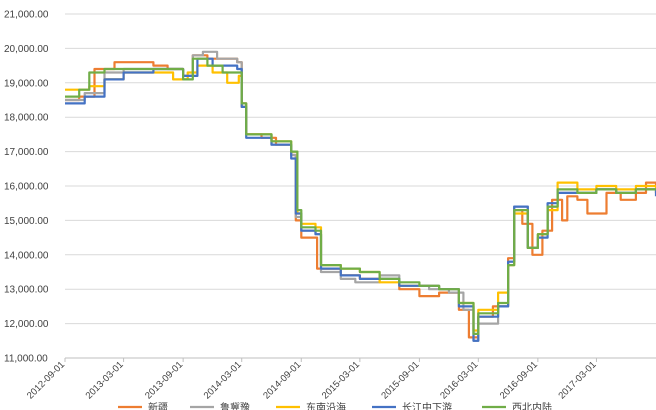 The height and width of the screenshot is (410, 656). Describe the element at coordinates (26, 15) in the screenshot. I see `y-tick-label: 21,000.00` at that location.